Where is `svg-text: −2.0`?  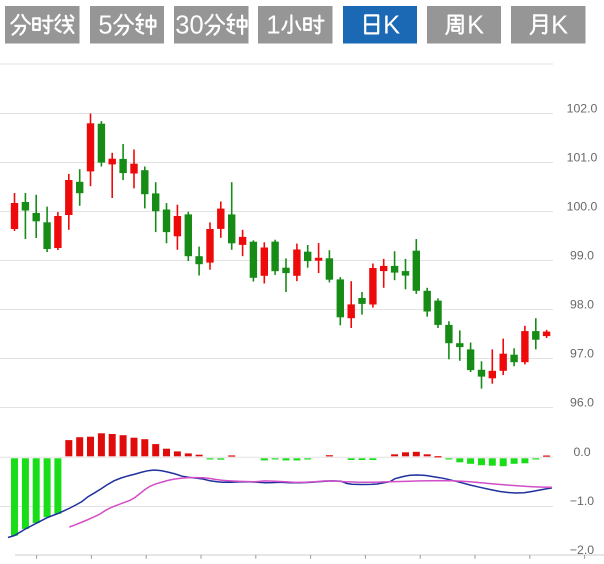
svg-text: −2.0 is located at coordinates (582, 550).